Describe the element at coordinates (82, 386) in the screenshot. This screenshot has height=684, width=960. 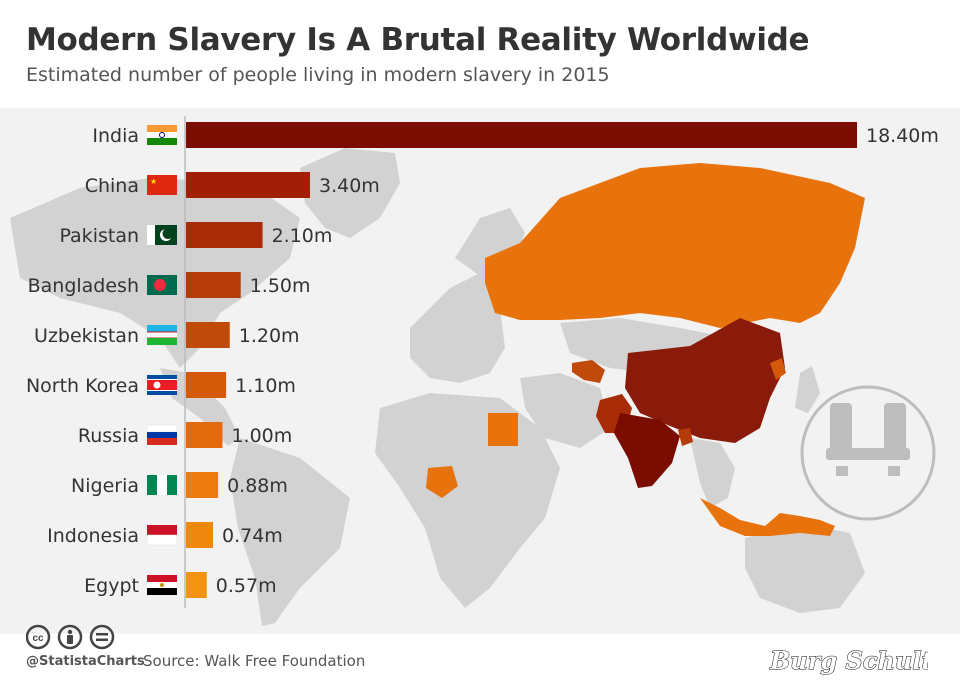
I see `category-label-north-korea: North Korea` at that location.